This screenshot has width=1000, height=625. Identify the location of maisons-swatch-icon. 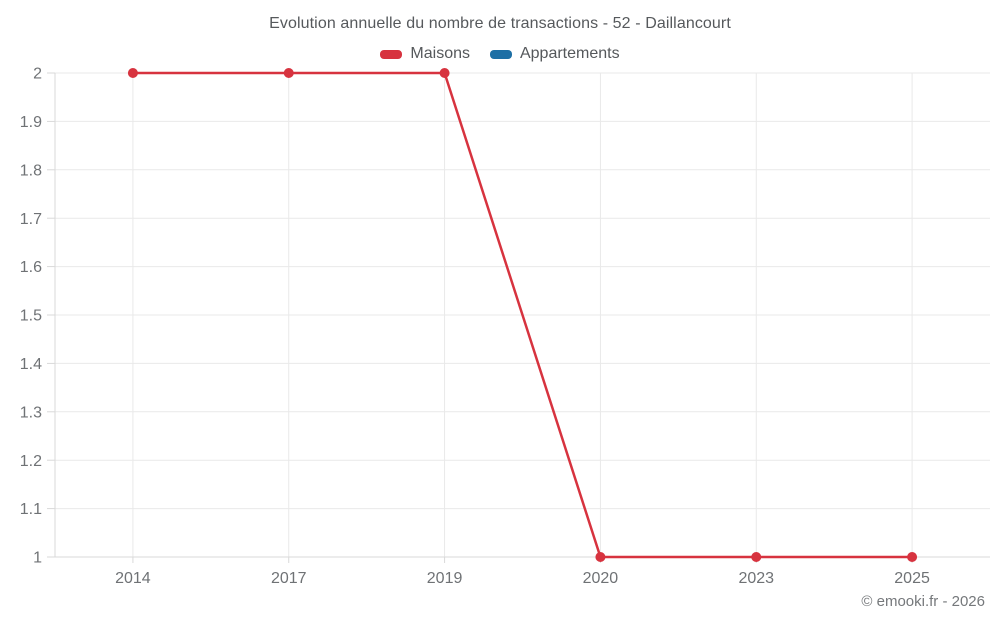
(391, 54).